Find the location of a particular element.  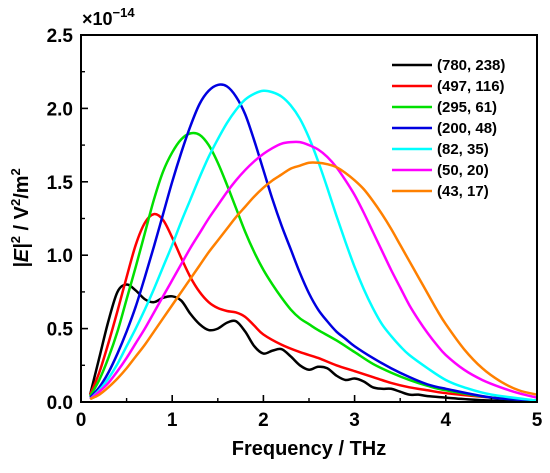

y-axis-title-sup3: 2 is located at coordinates (15, 171).